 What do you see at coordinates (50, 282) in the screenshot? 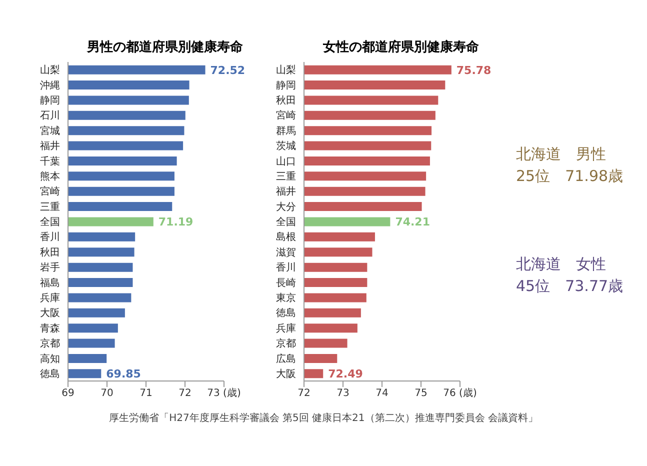
I see `y-tick-label: 福島` at bounding box center [50, 282].